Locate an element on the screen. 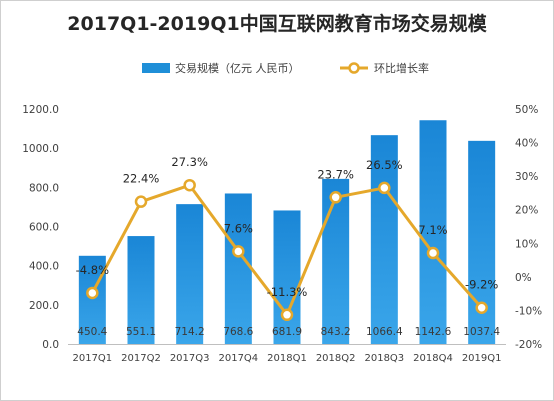 This screenshot has width=554, height=401. left-axis: 0.0 200.0 400.0 600.0 800.0 1000.0 1200.0 is located at coordinates (40, 227).